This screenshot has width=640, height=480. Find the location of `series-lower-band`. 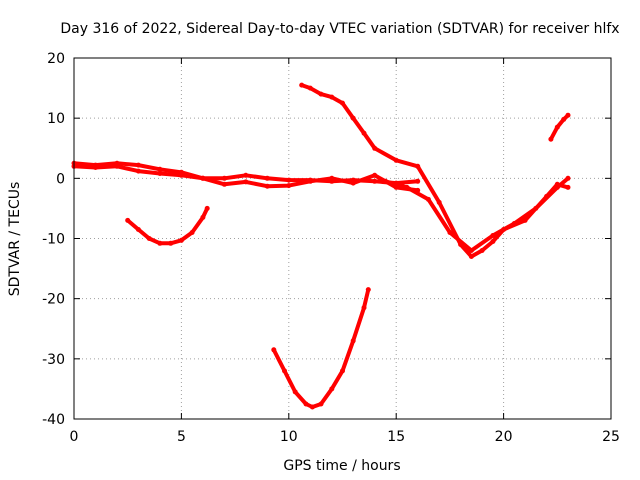

series-lower-band is located at coordinates (246, 178).